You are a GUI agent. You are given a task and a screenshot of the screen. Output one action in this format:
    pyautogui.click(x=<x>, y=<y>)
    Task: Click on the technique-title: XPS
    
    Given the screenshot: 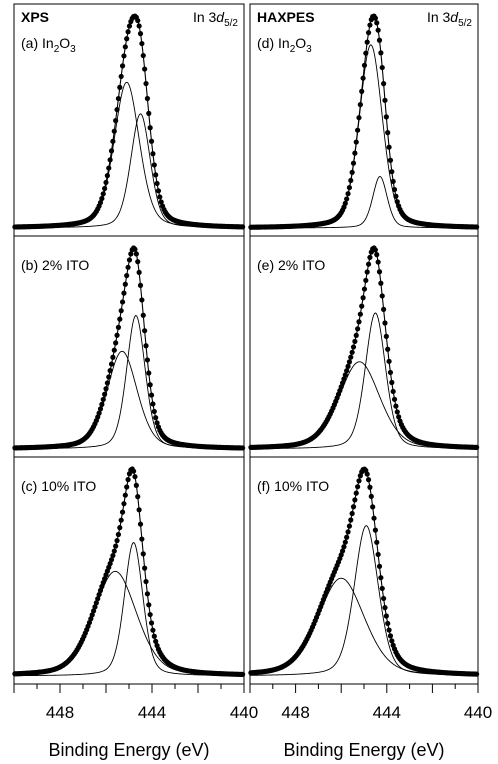 What is the action you would take?
    pyautogui.click(x=35, y=17)
    